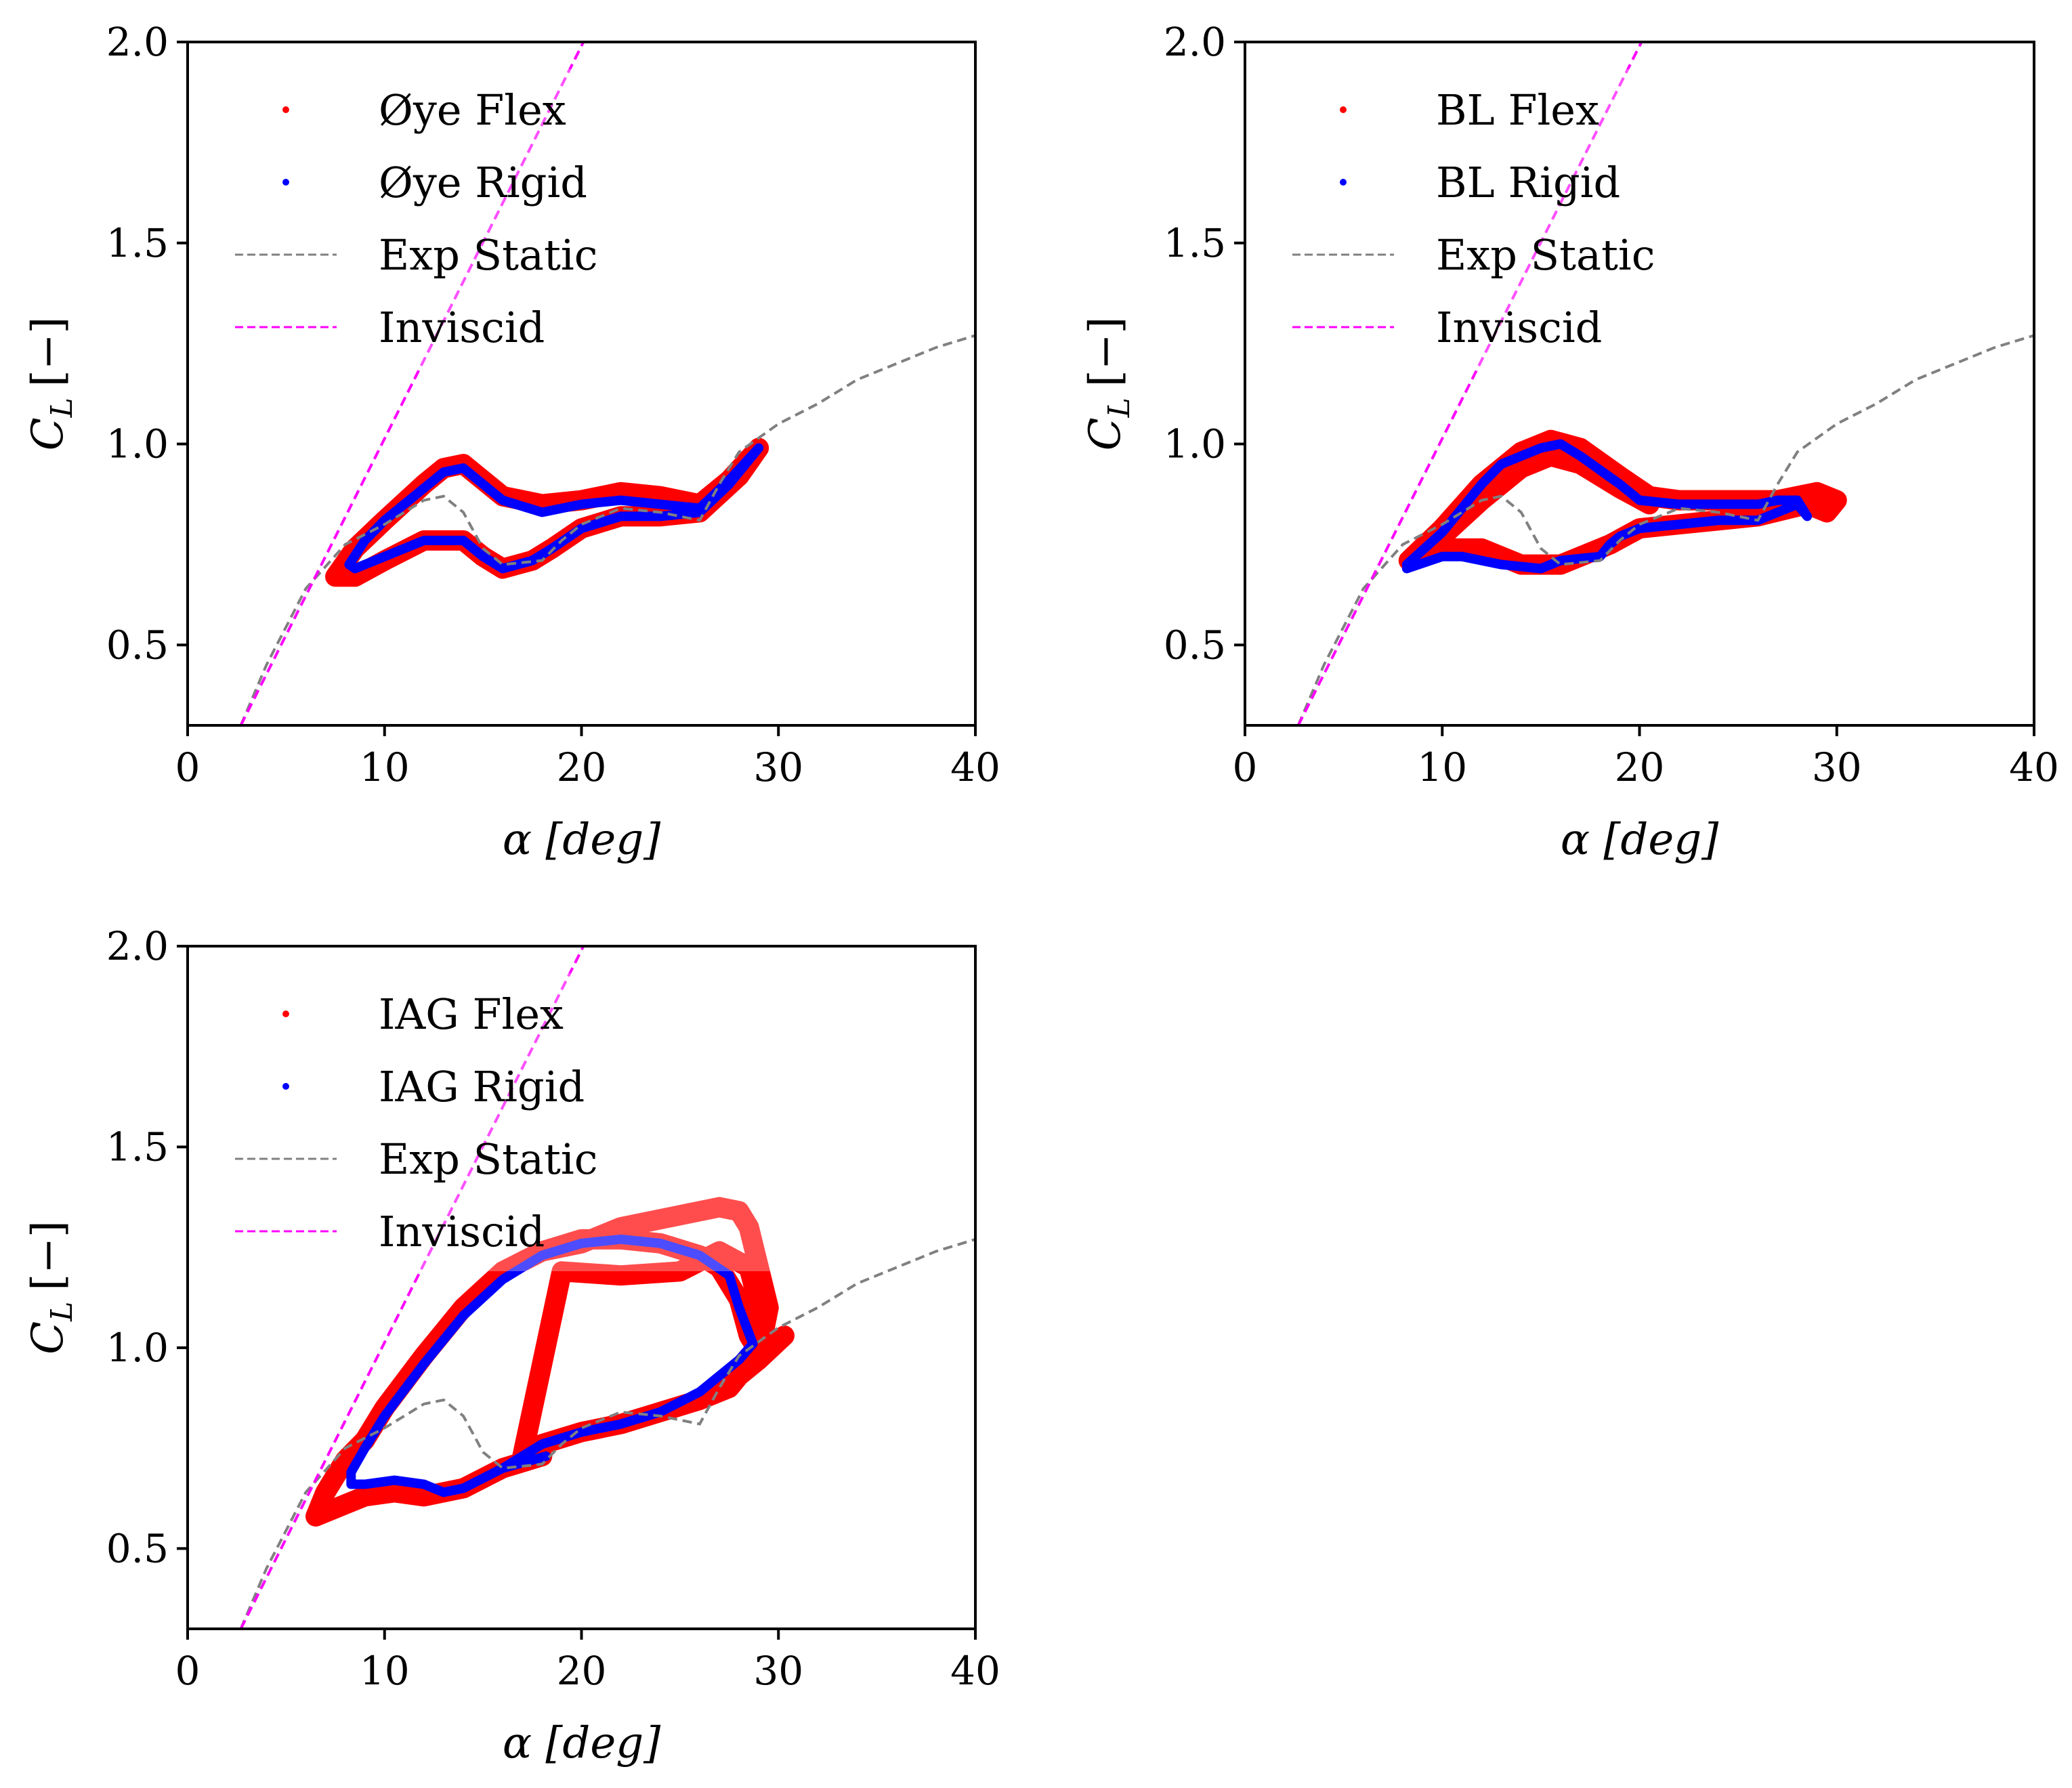 The image size is (2072, 1788). What do you see at coordinates (1528, 182) in the screenshot?
I see `legend-label: BL Rigid` at bounding box center [1528, 182].